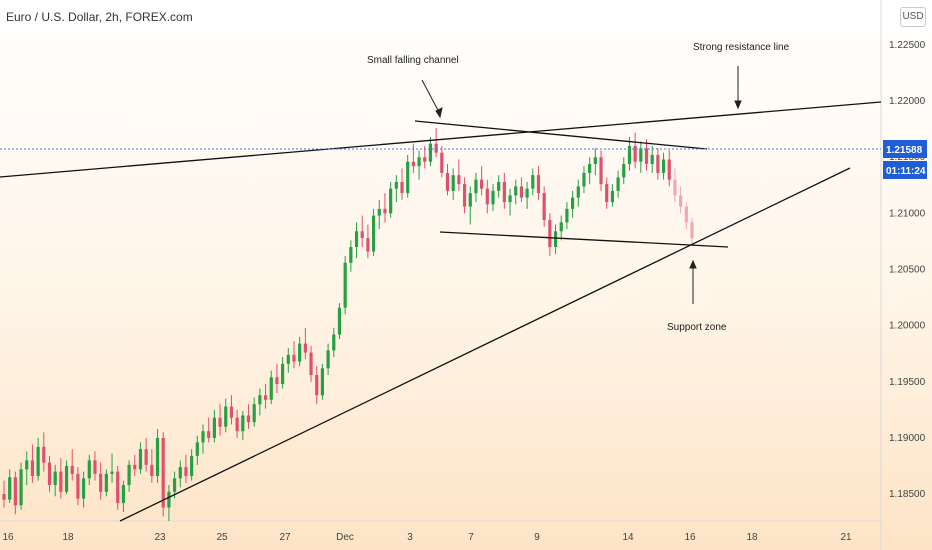 The height and width of the screenshot is (550, 932). I want to click on strong-resistance-line, so click(441, 139).